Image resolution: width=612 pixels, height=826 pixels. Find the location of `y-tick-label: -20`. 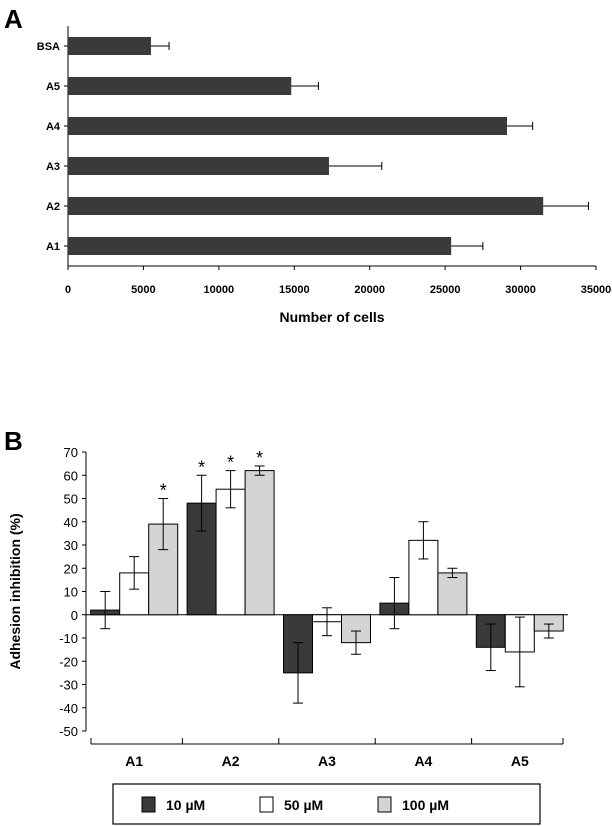

y-tick-label: -20 is located at coordinates (68, 661).